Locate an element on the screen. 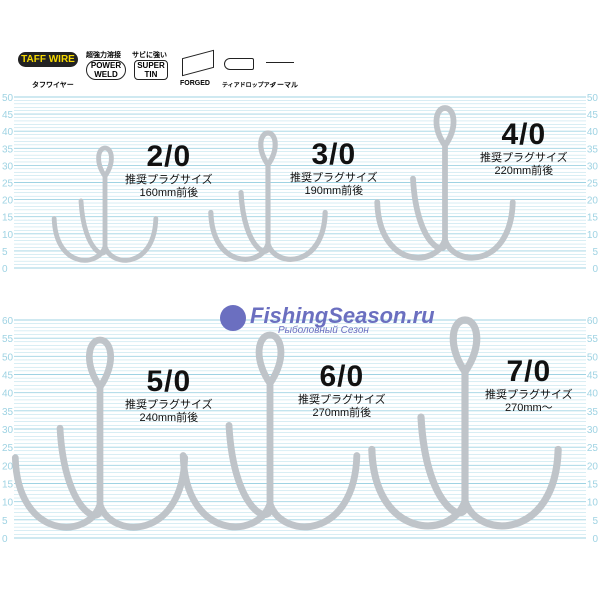 Image resolution: width=600 pixels, height=600 pixels. plug-size: 190mm前後 is located at coordinates (334, 191).